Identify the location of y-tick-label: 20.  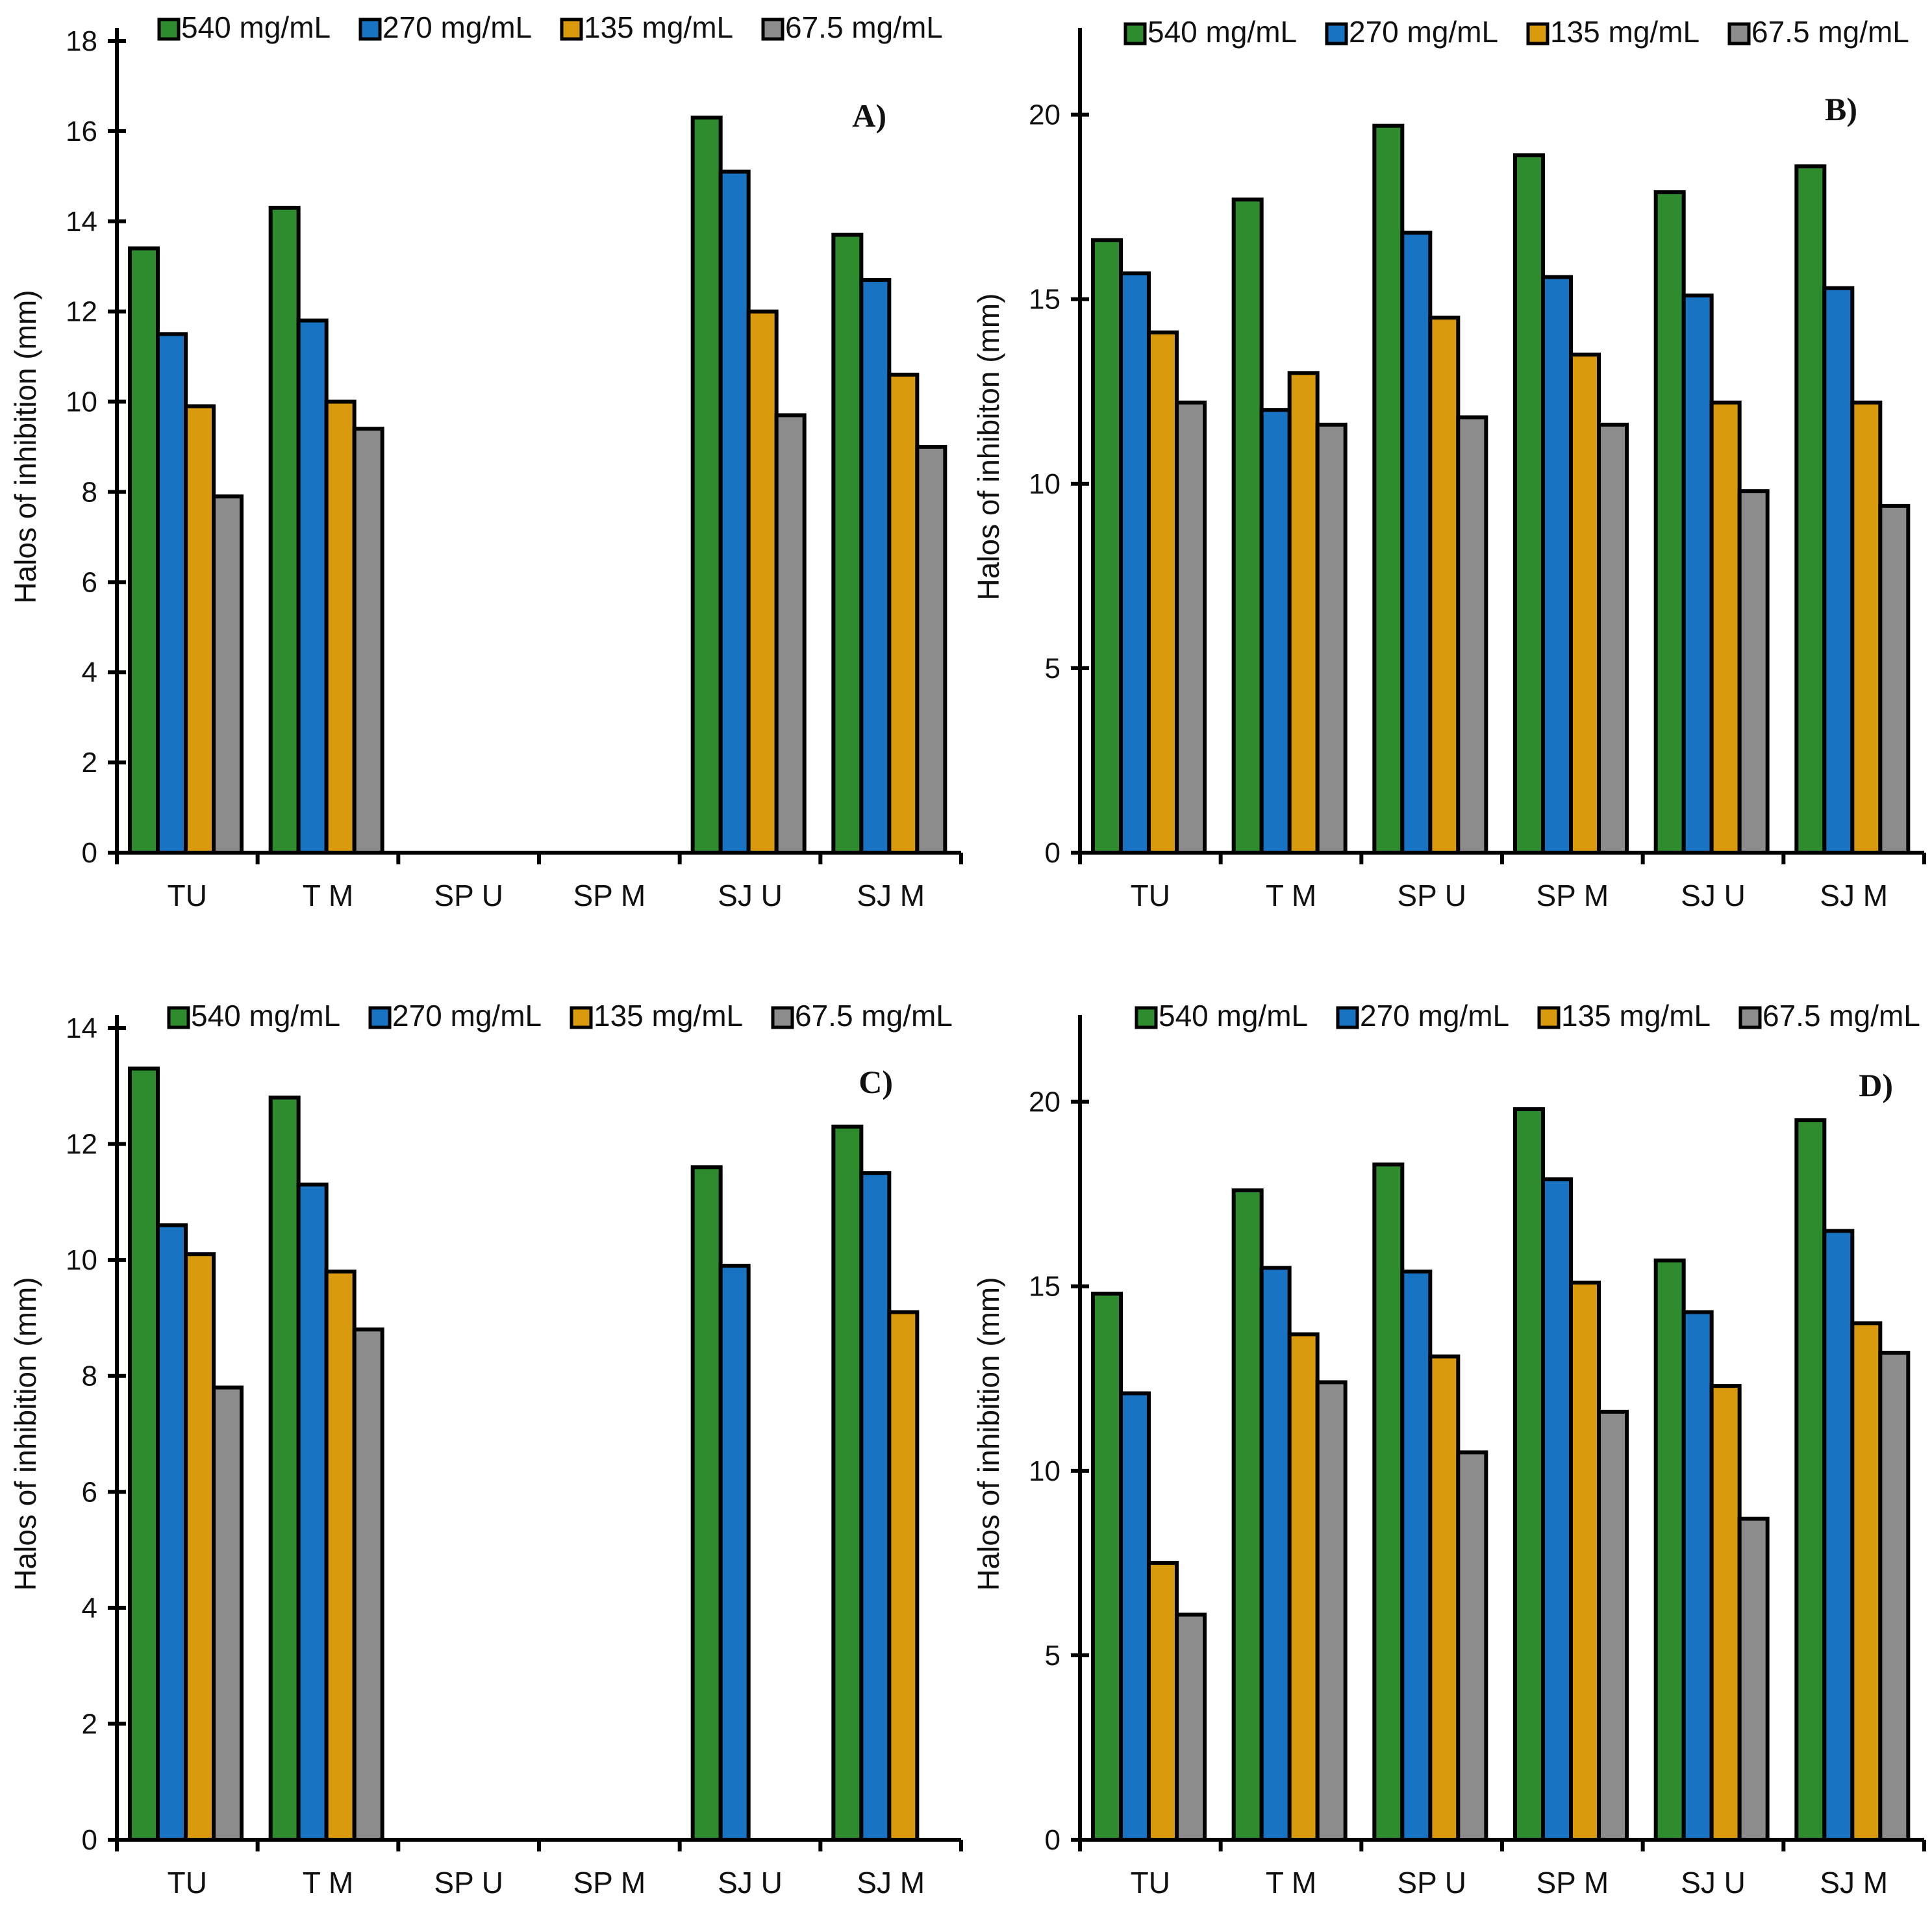
(1044, 1102).